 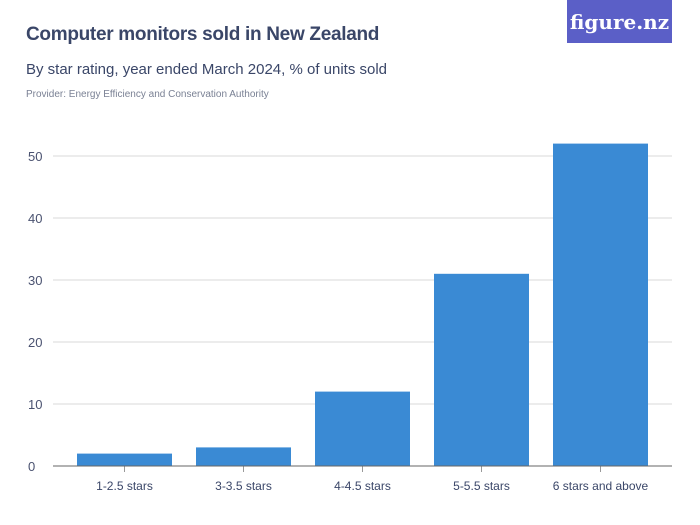 I want to click on x-tick-label: 1-2.5 stars, so click(x=124, y=486).